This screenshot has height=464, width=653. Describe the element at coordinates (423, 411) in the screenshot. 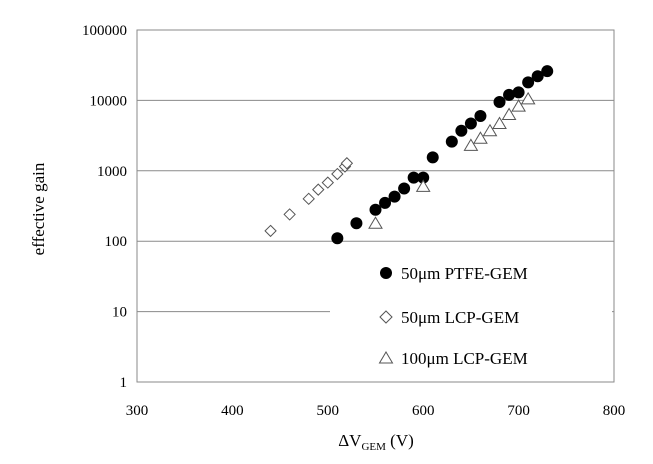

I see `x-tick-label: 600` at that location.